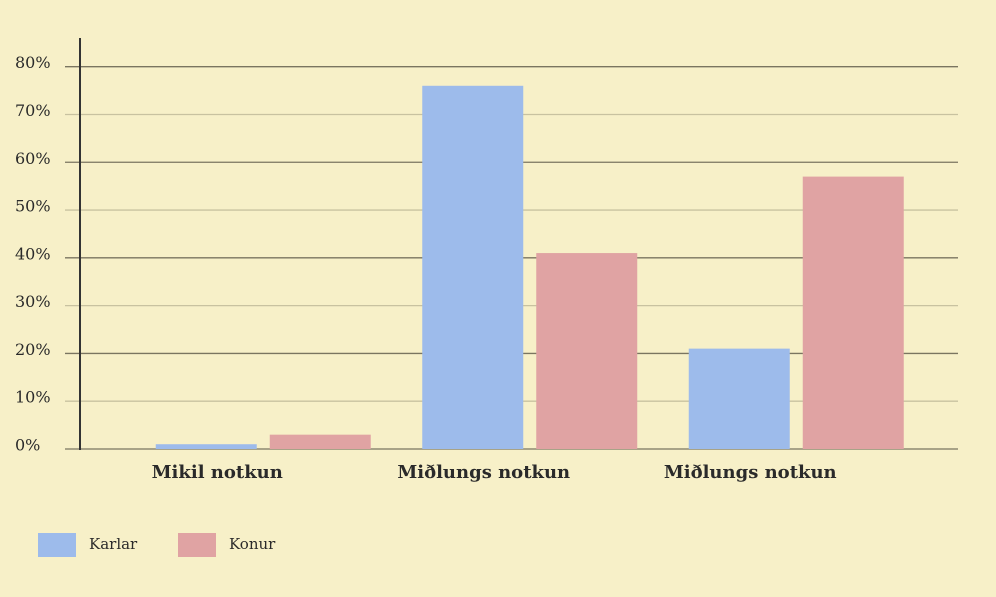  Describe the element at coordinates (33, 301) in the screenshot. I see `y-tick-label: 30%` at that location.